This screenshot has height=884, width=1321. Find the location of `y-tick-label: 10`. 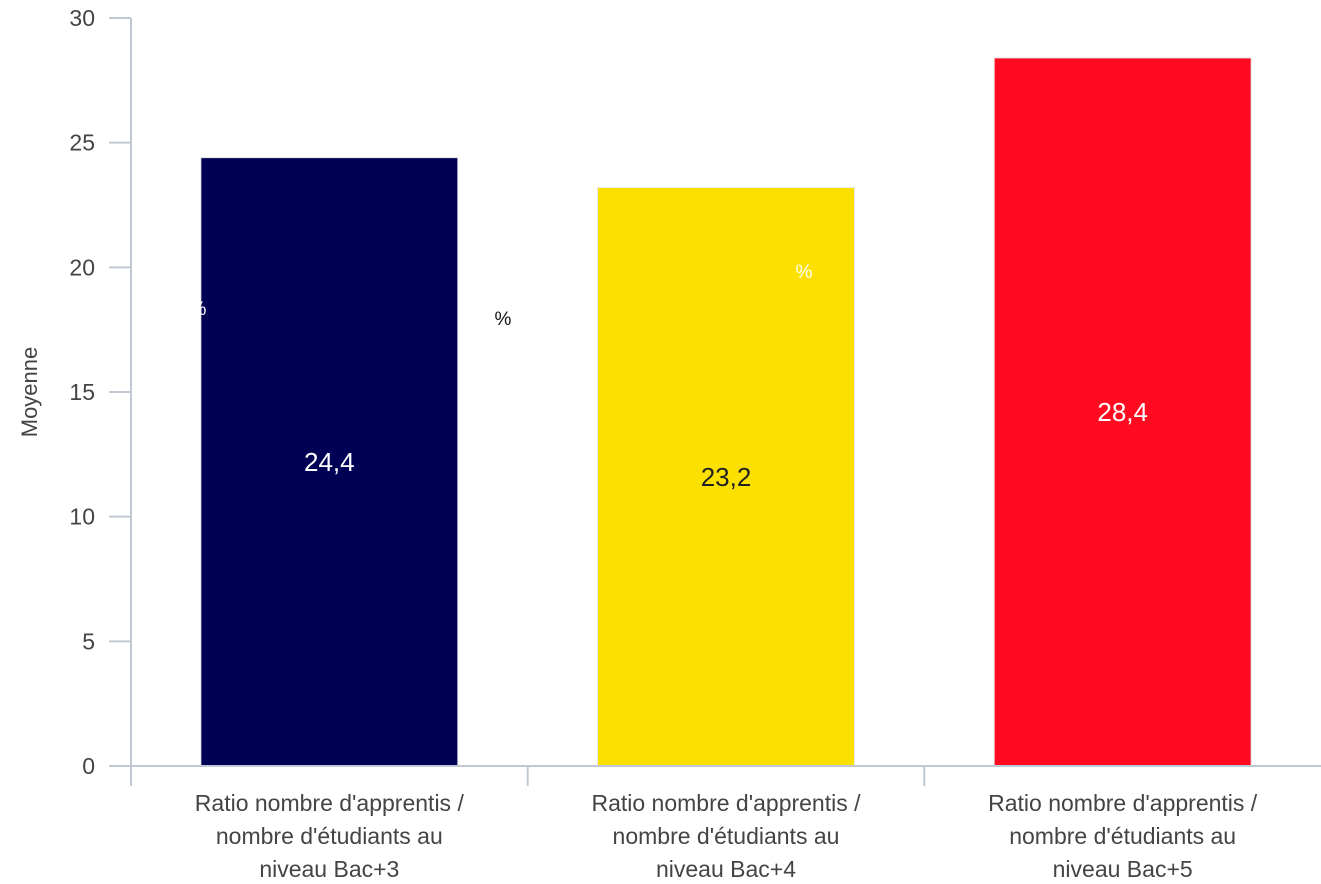

y-tick-label: 10 is located at coordinates (82, 517).